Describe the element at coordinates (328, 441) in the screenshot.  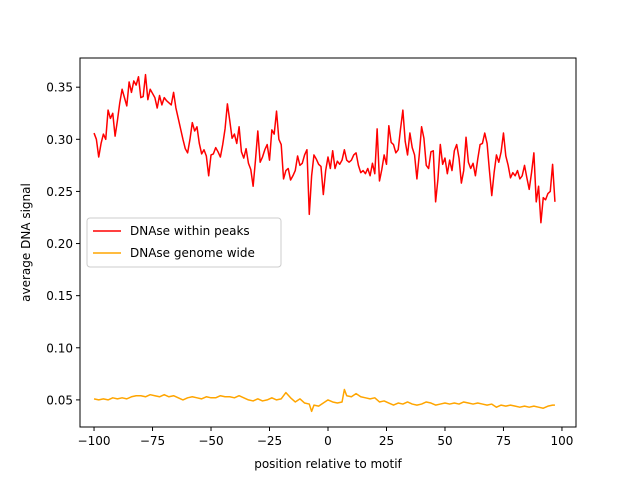
I see `x-tick-label: 0` at that location.